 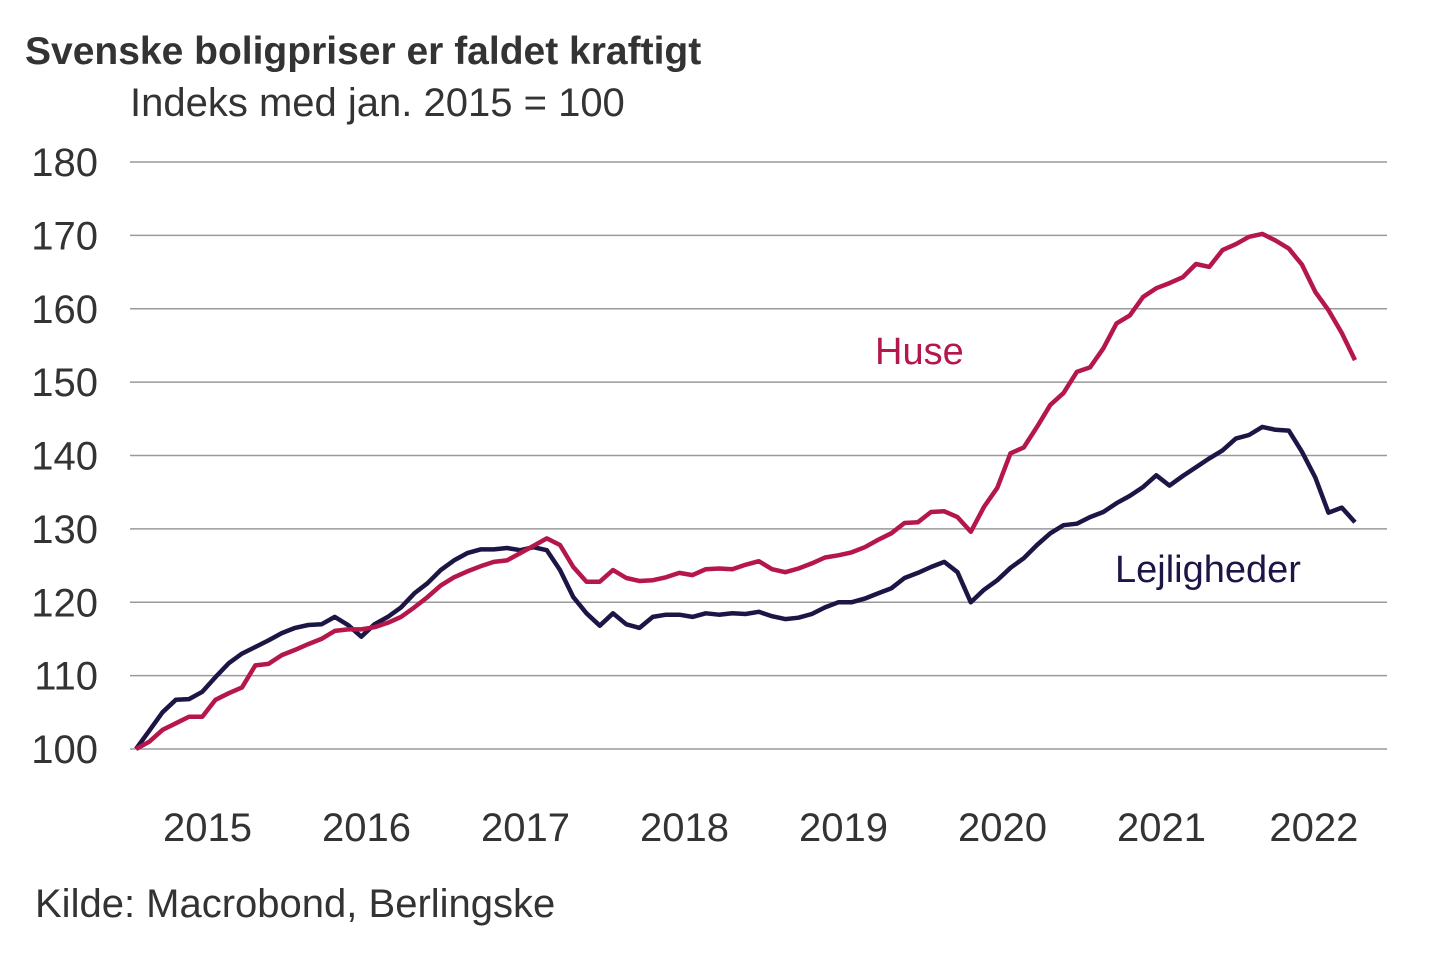 What do you see at coordinates (64, 530) in the screenshot?
I see `y-tick-label: 130` at bounding box center [64, 530].